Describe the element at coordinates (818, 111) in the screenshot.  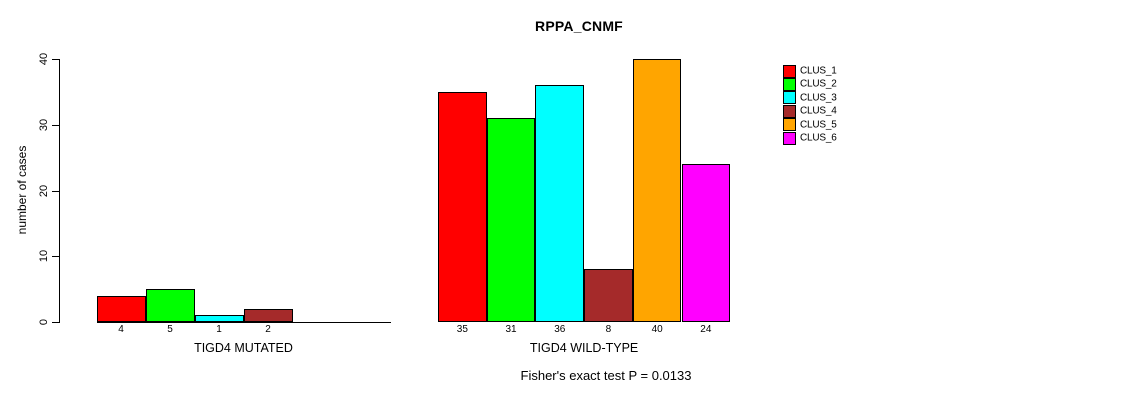
I see `legend-label: CLUS_4` at that location.